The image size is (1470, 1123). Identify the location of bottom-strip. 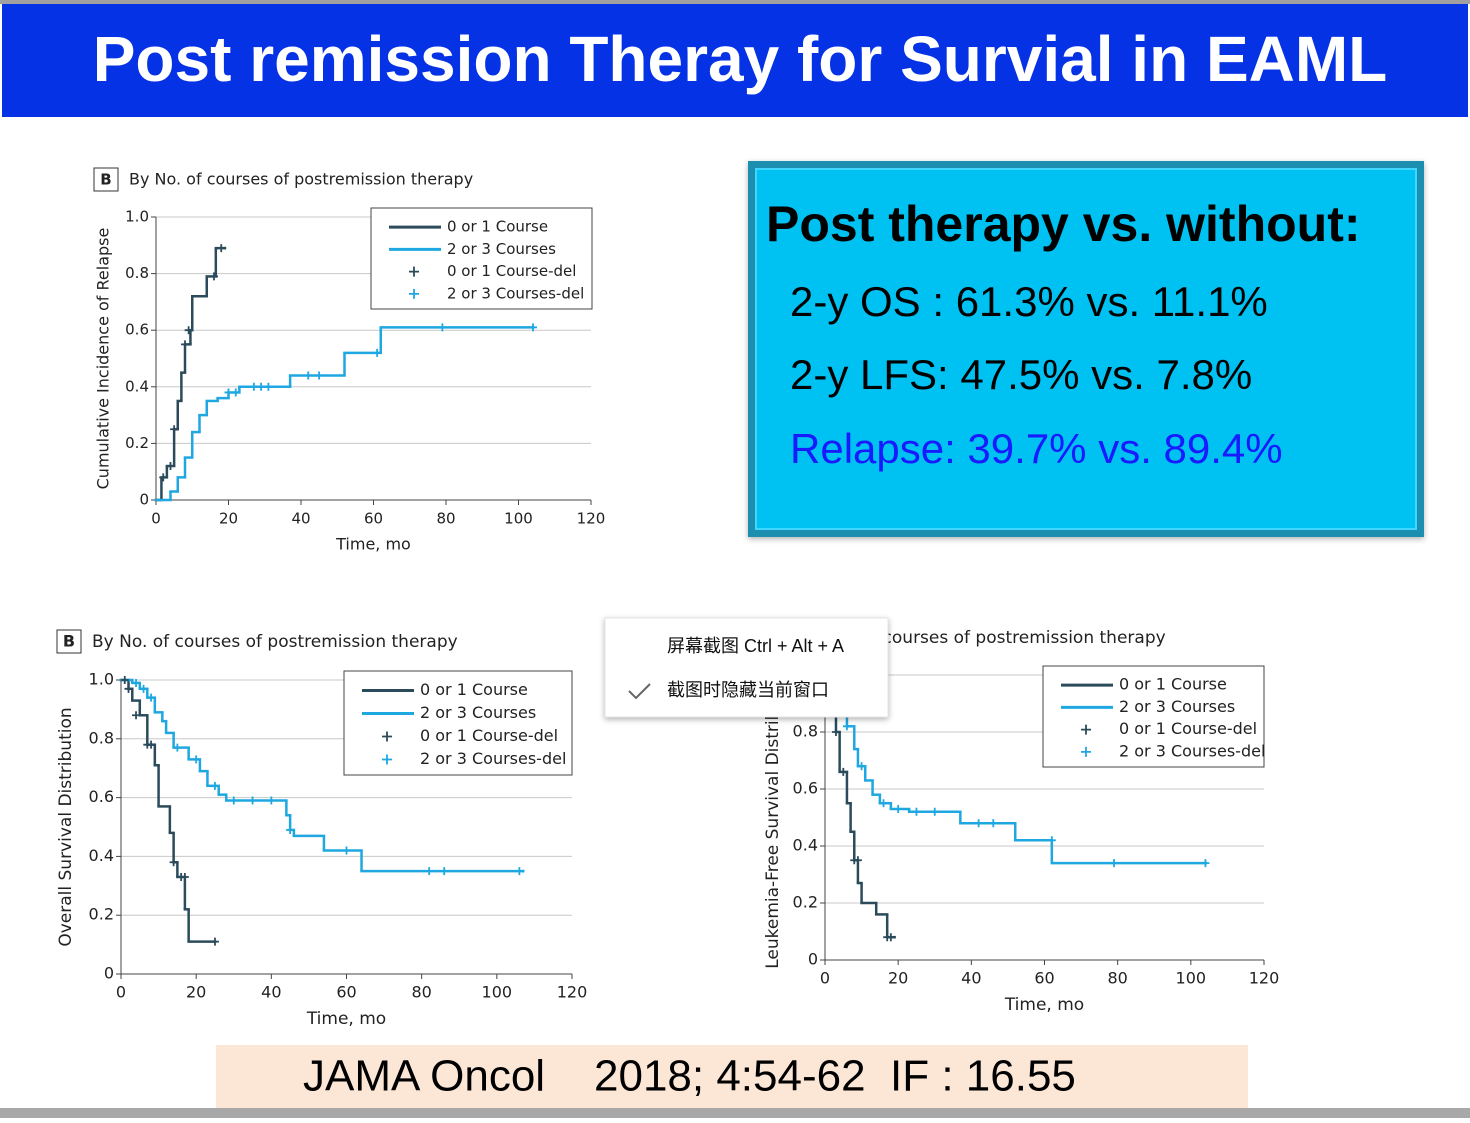
(735, 1113).